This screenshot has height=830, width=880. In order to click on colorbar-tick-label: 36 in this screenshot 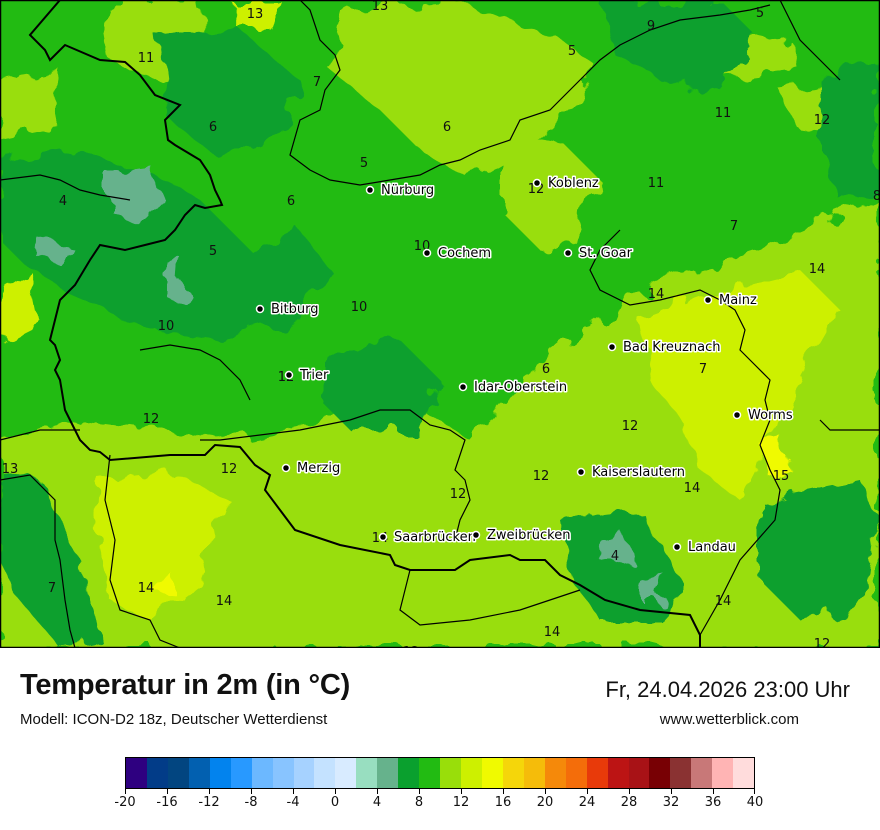, I will do `click(713, 802)`.